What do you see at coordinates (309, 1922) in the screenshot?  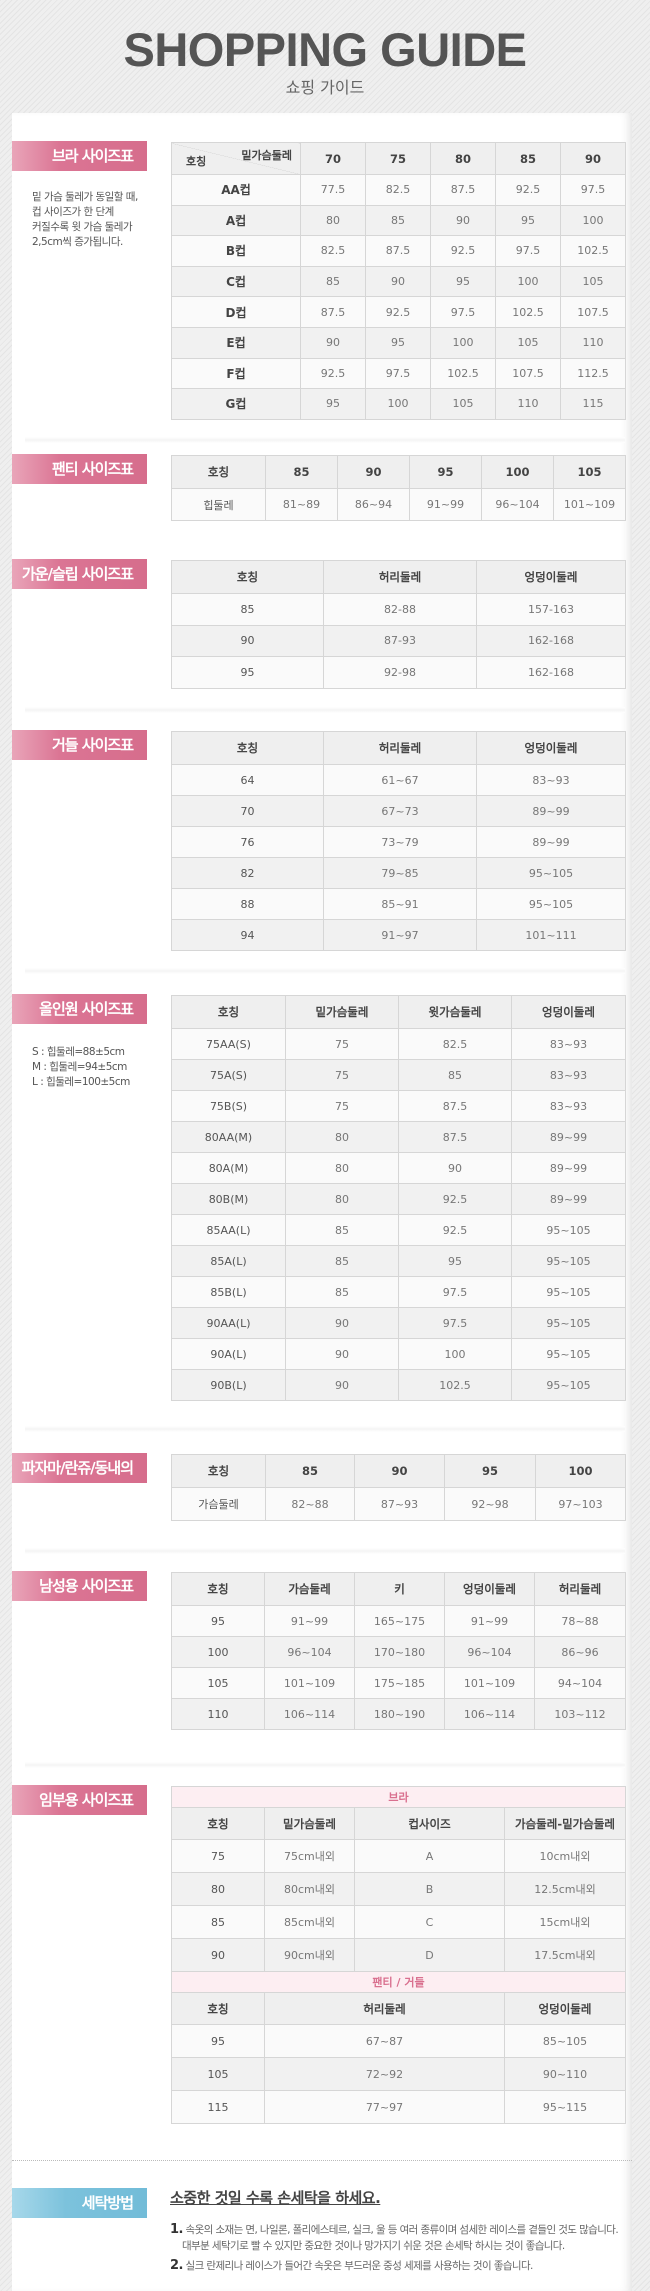 I see `table-cell: 85cm내외` at bounding box center [309, 1922].